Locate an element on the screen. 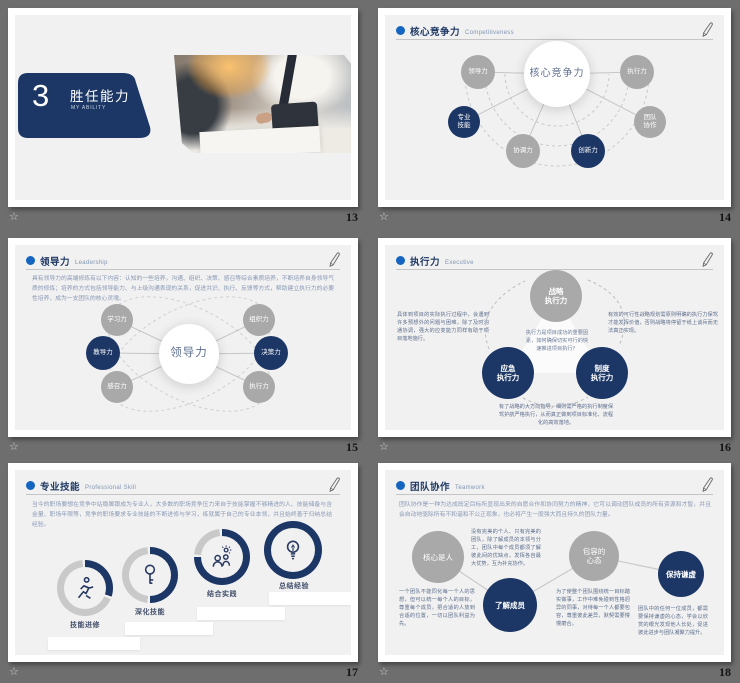  slide-title-en: Professional Skill is located at coordinates (111, 488).